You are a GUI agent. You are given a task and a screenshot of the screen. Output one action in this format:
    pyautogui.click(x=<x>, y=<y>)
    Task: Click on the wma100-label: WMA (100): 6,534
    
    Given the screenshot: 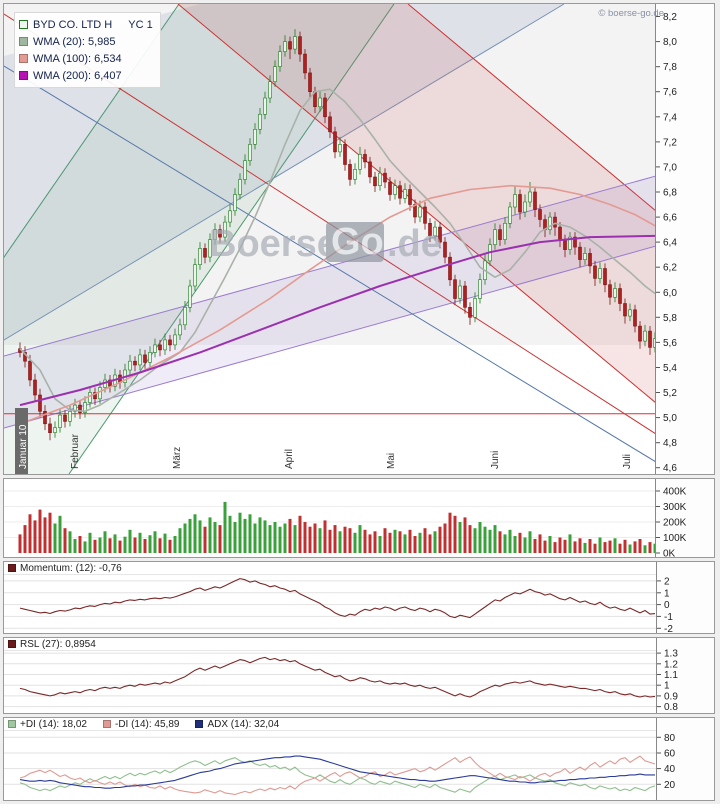 What is the action you would take?
    pyautogui.click(x=77, y=58)
    